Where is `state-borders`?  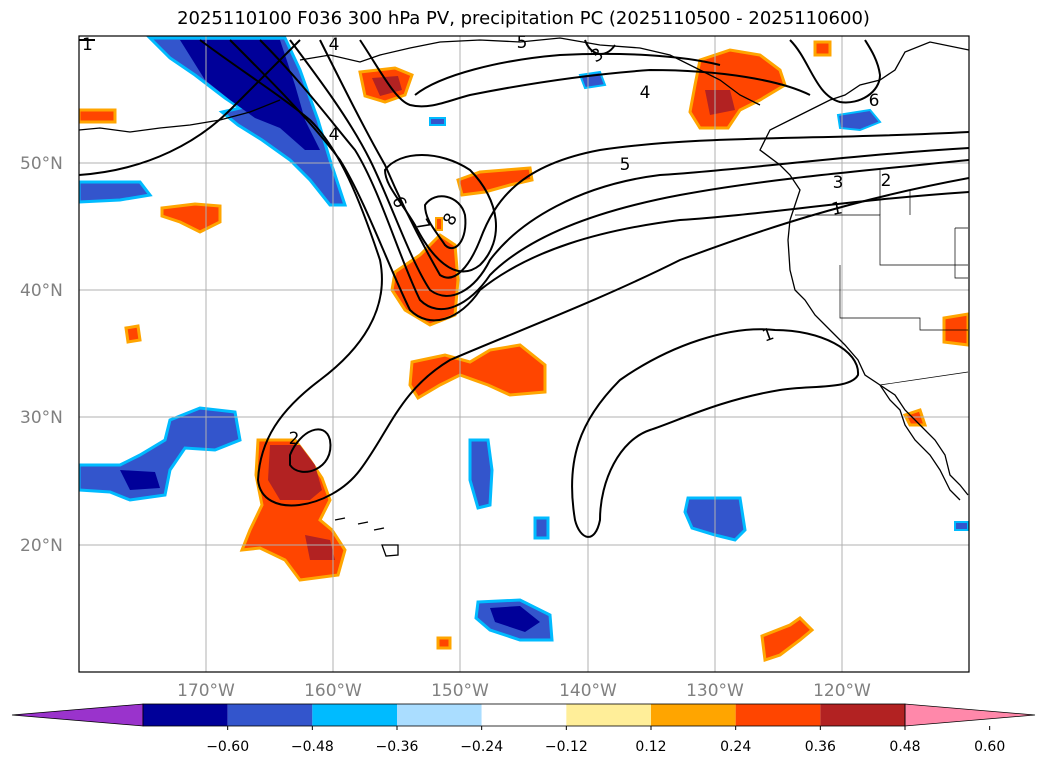 state-borders is located at coordinates (882, 278).